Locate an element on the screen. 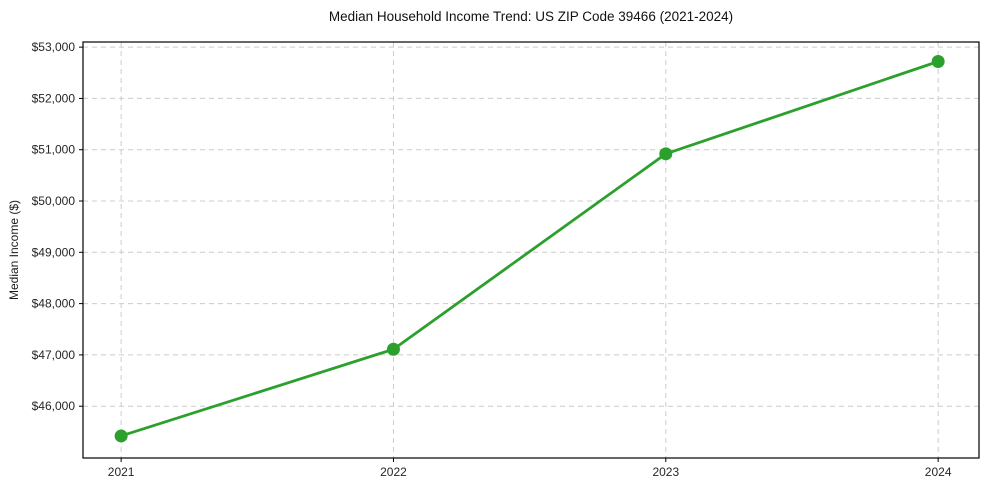  y-tick-label: $47,000 is located at coordinates (54, 355).